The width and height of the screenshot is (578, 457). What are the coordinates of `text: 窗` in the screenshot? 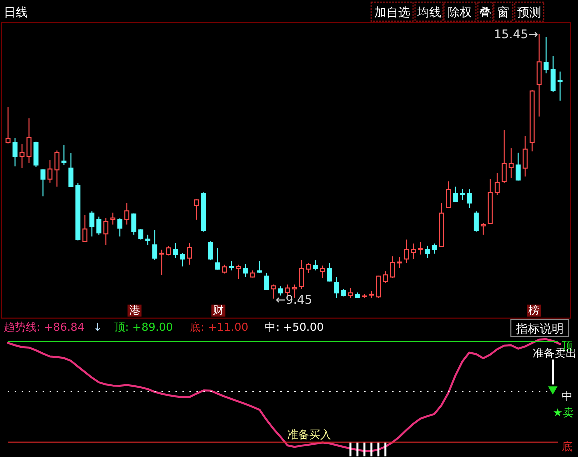 It's located at (504, 12).